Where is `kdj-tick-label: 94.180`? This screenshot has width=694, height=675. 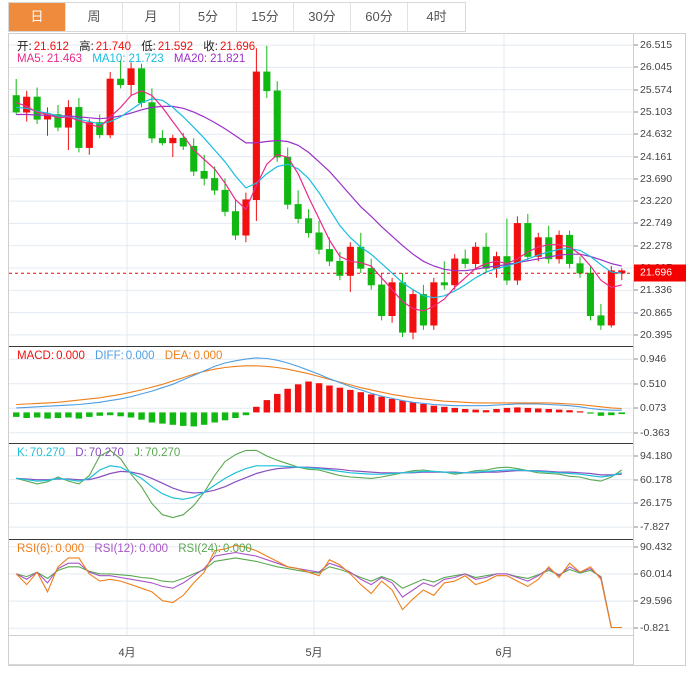
kdj-tick-label: 94.180 is located at coordinates (656, 455).